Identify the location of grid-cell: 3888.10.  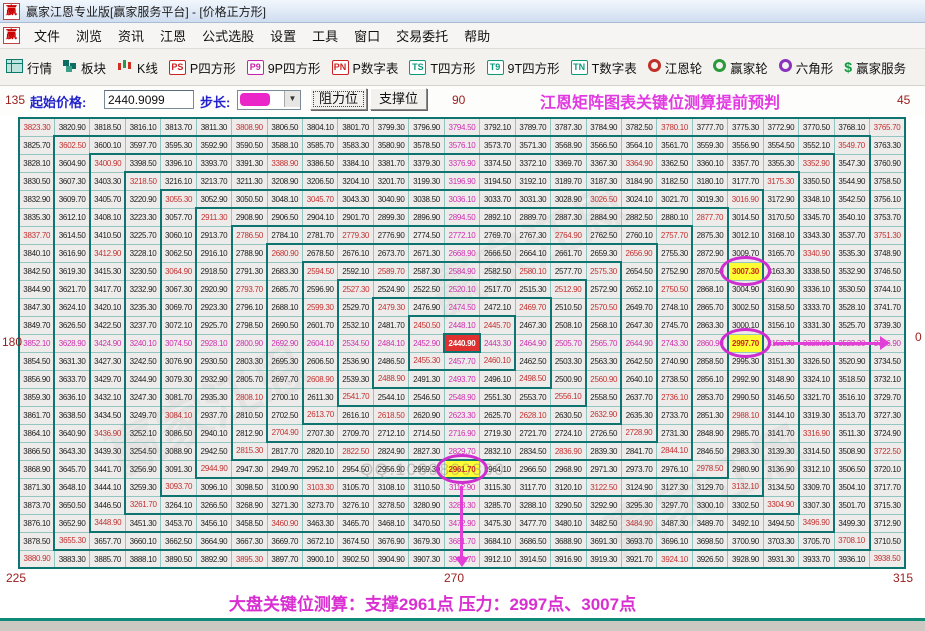
(143, 559).